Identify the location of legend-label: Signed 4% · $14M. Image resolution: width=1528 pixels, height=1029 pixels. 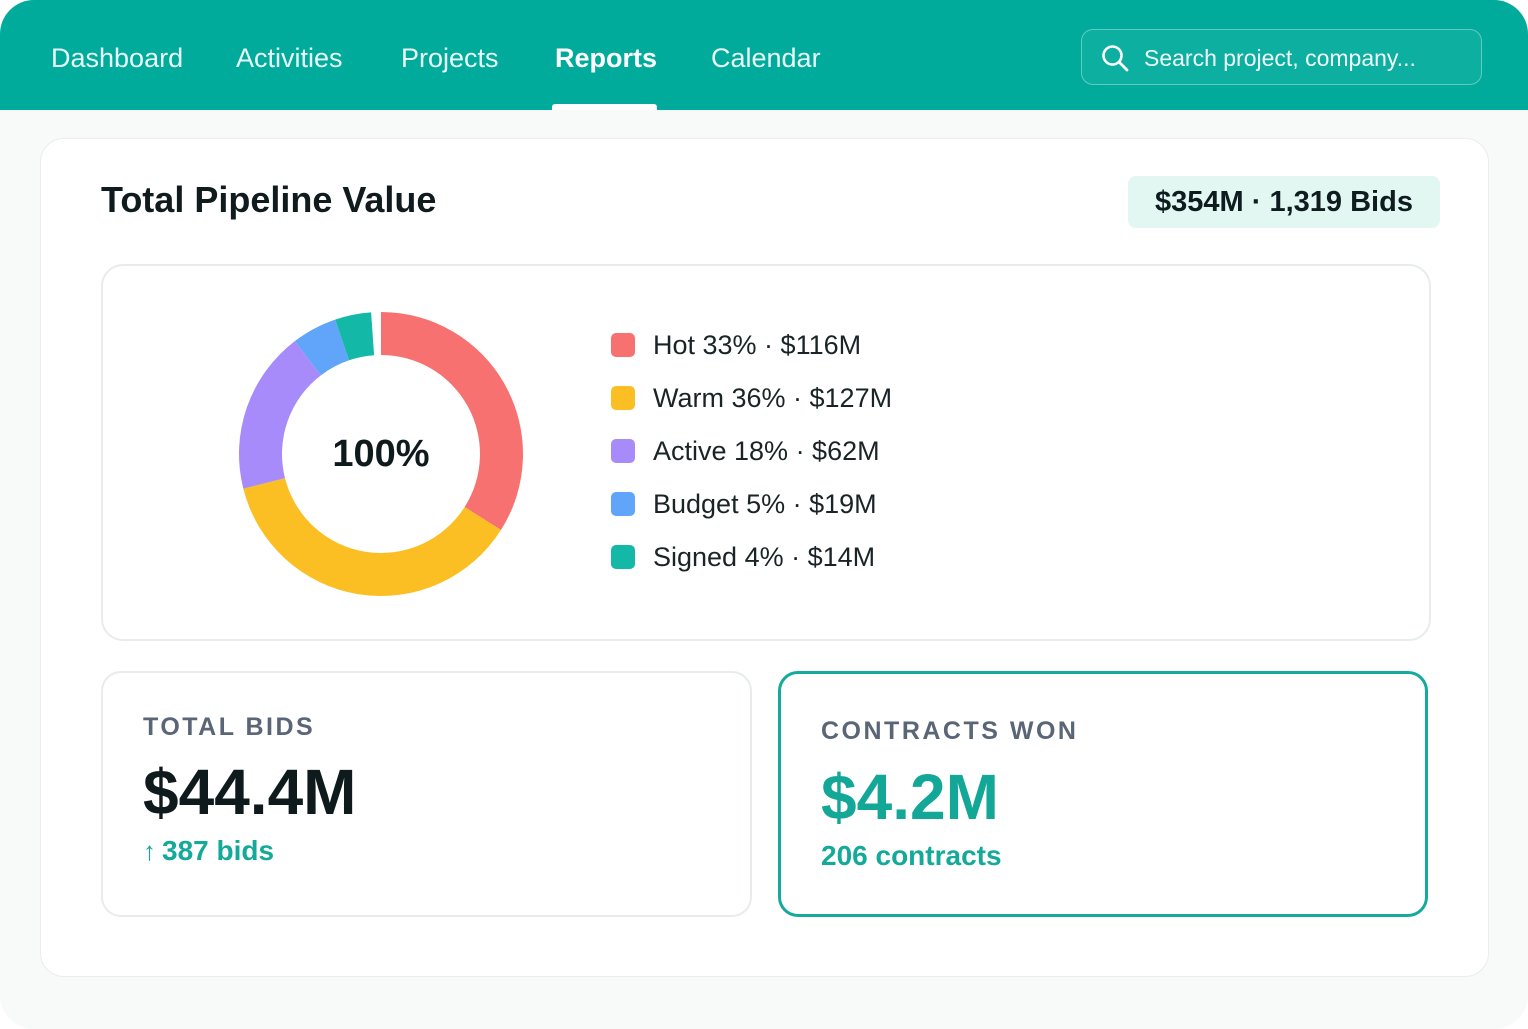
(764, 557).